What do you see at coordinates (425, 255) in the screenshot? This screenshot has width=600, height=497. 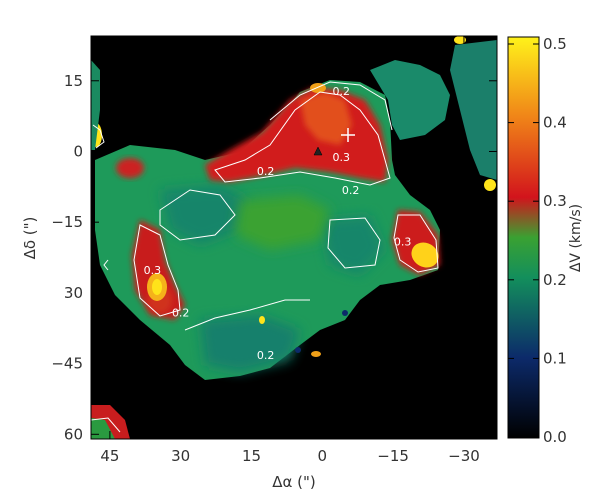 I see `region-southeast-knot` at bounding box center [425, 255].